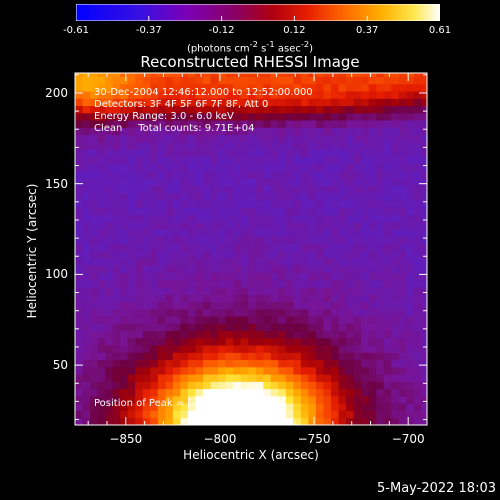 The height and width of the screenshot is (500, 500). Describe the element at coordinates (60, 365) in the screenshot. I see `y-tick-label: 50` at that location.